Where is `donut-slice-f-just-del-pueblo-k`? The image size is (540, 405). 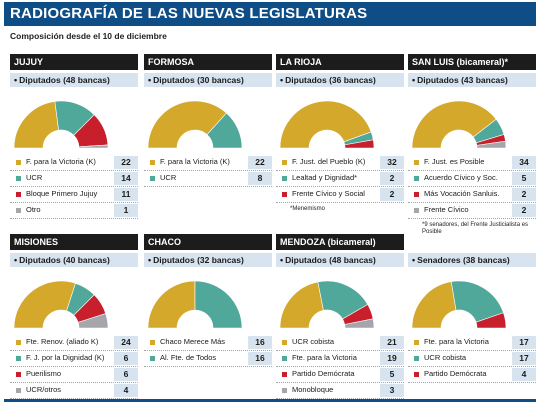
donut-slice-f-just-del-pueblo-k is located at coordinates (325, 124).